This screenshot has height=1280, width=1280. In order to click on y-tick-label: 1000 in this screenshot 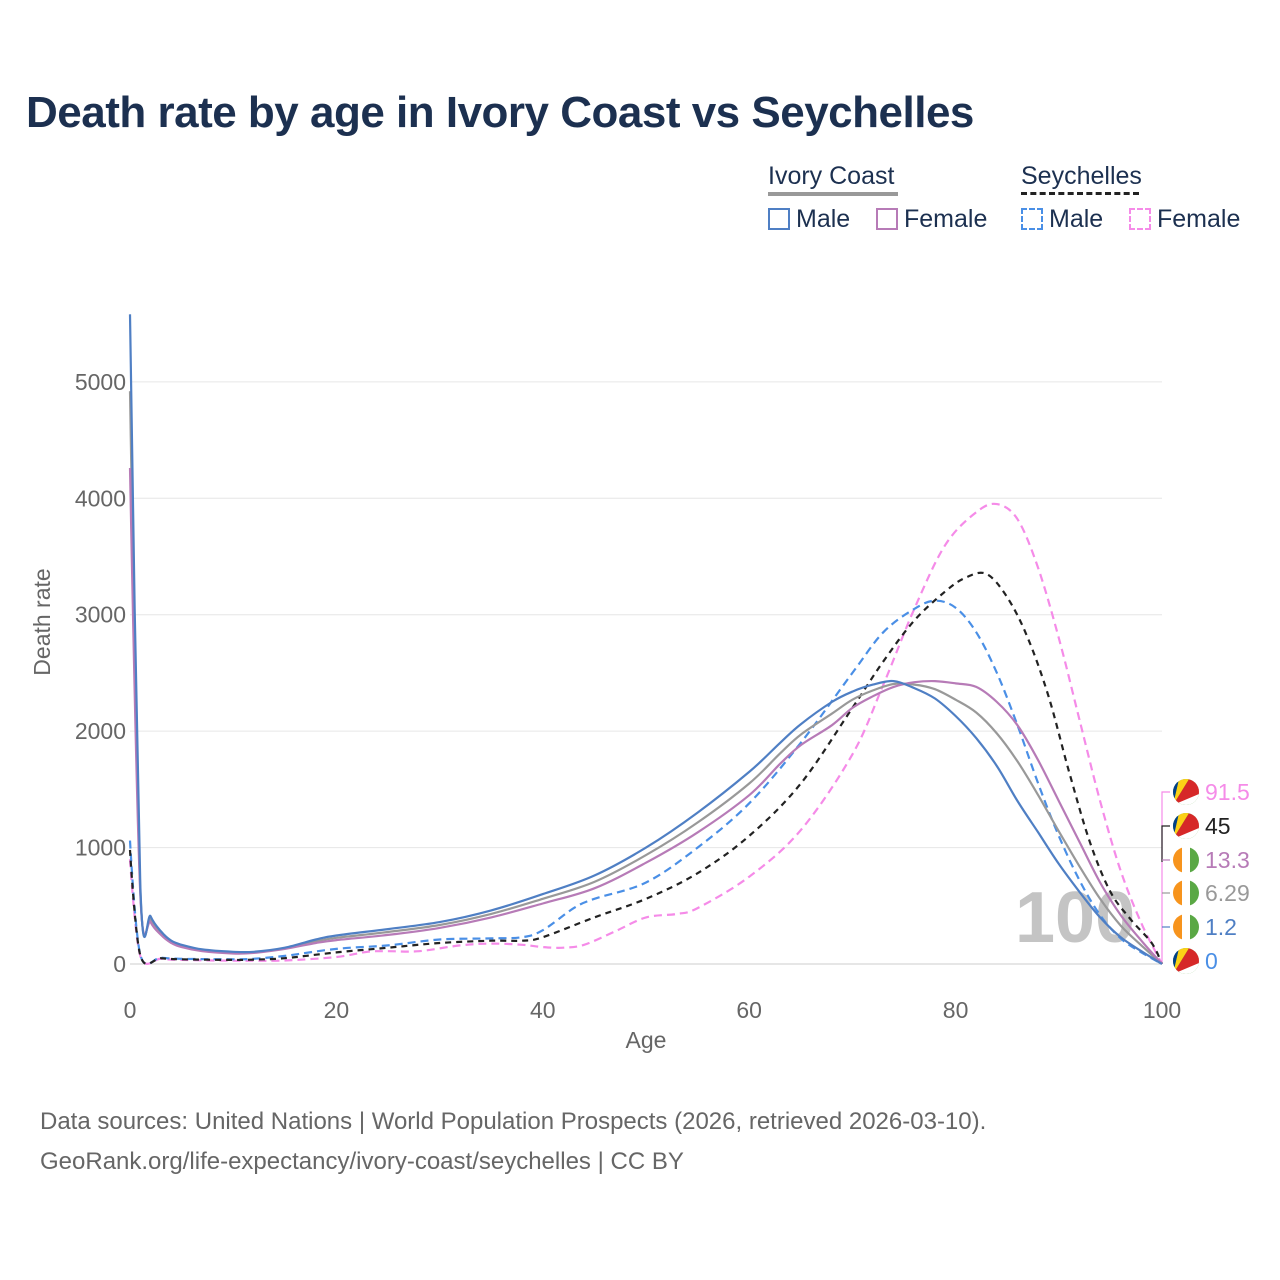, I will do `click(100, 848)`.